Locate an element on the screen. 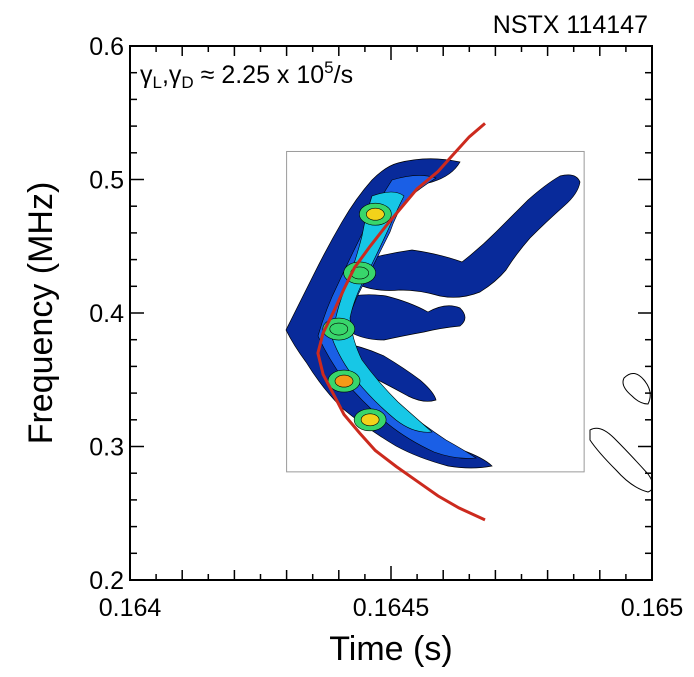 The image size is (694, 677). y-tick-label-1: 0.3 is located at coordinates (106, 448).